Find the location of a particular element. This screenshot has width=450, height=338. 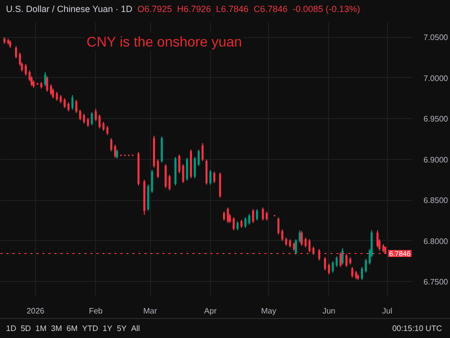

text: O6.7925 is located at coordinates (154, 9).